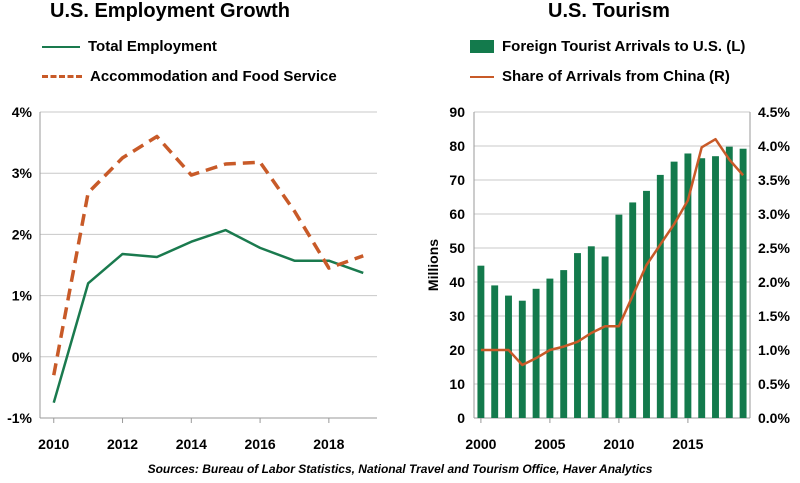 The height and width of the screenshot is (483, 800). What do you see at coordinates (774, 282) in the screenshot?
I see `y-right-tick-label: 2.0%` at bounding box center [774, 282].